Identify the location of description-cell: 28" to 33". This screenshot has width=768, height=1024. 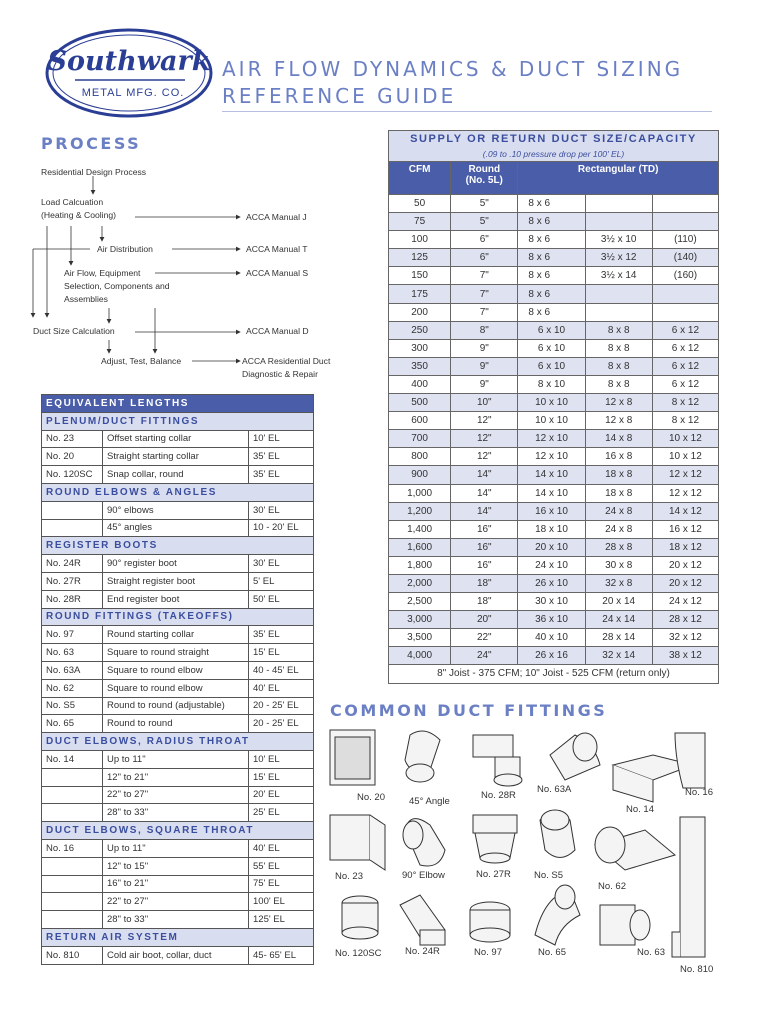
(175, 813).